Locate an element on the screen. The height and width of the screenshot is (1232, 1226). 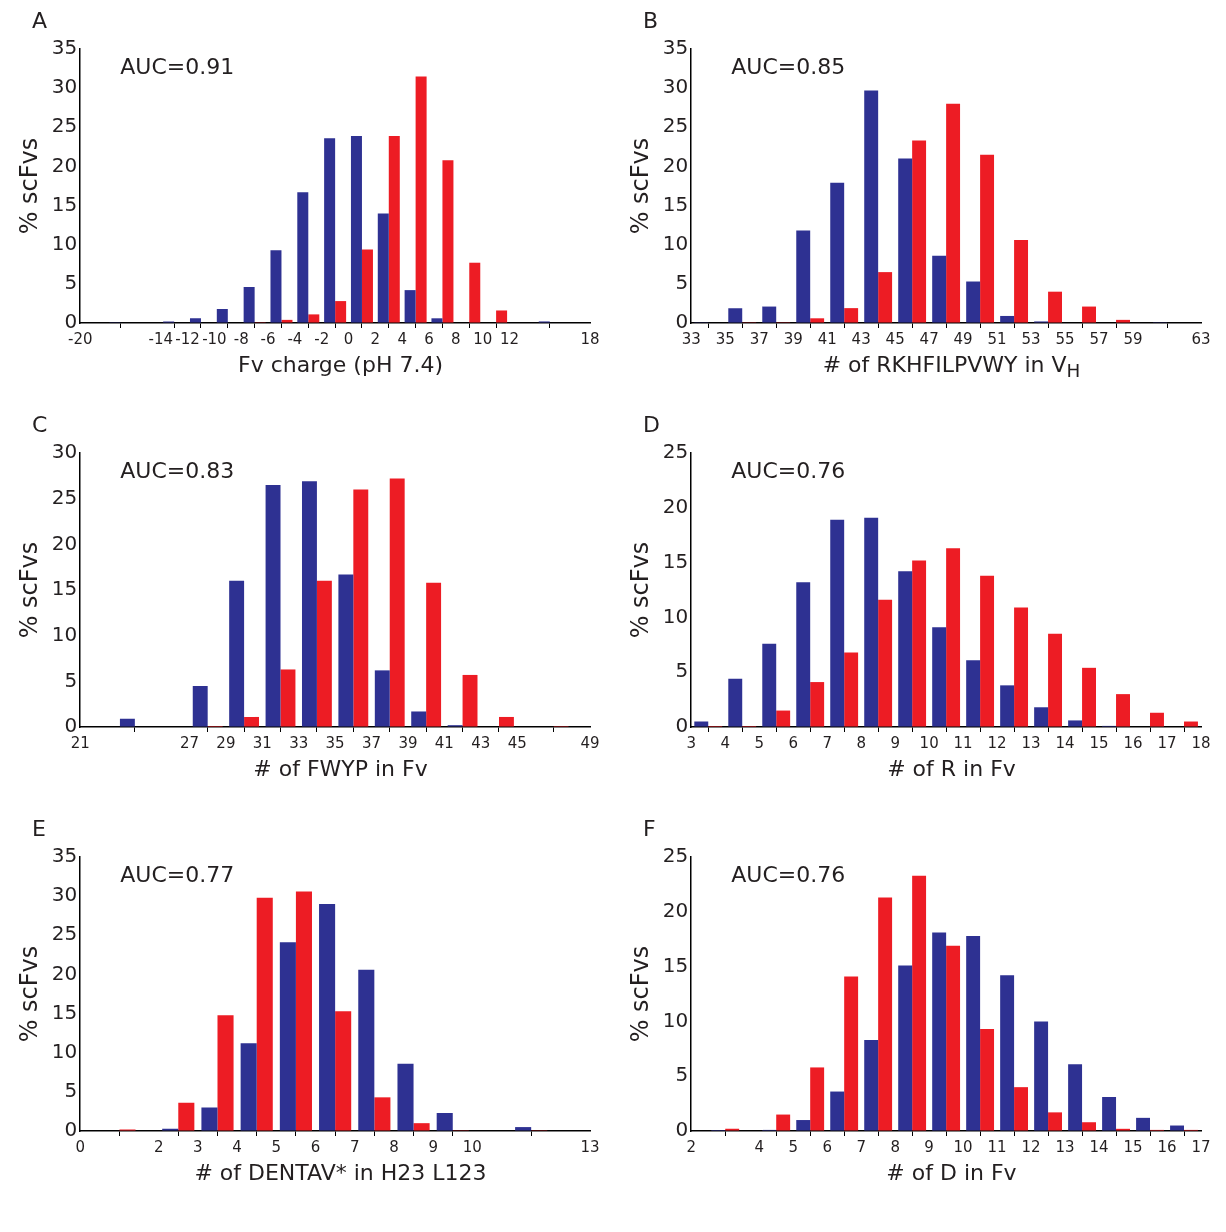
x-tick-label: 18 is located at coordinates (590, 338).